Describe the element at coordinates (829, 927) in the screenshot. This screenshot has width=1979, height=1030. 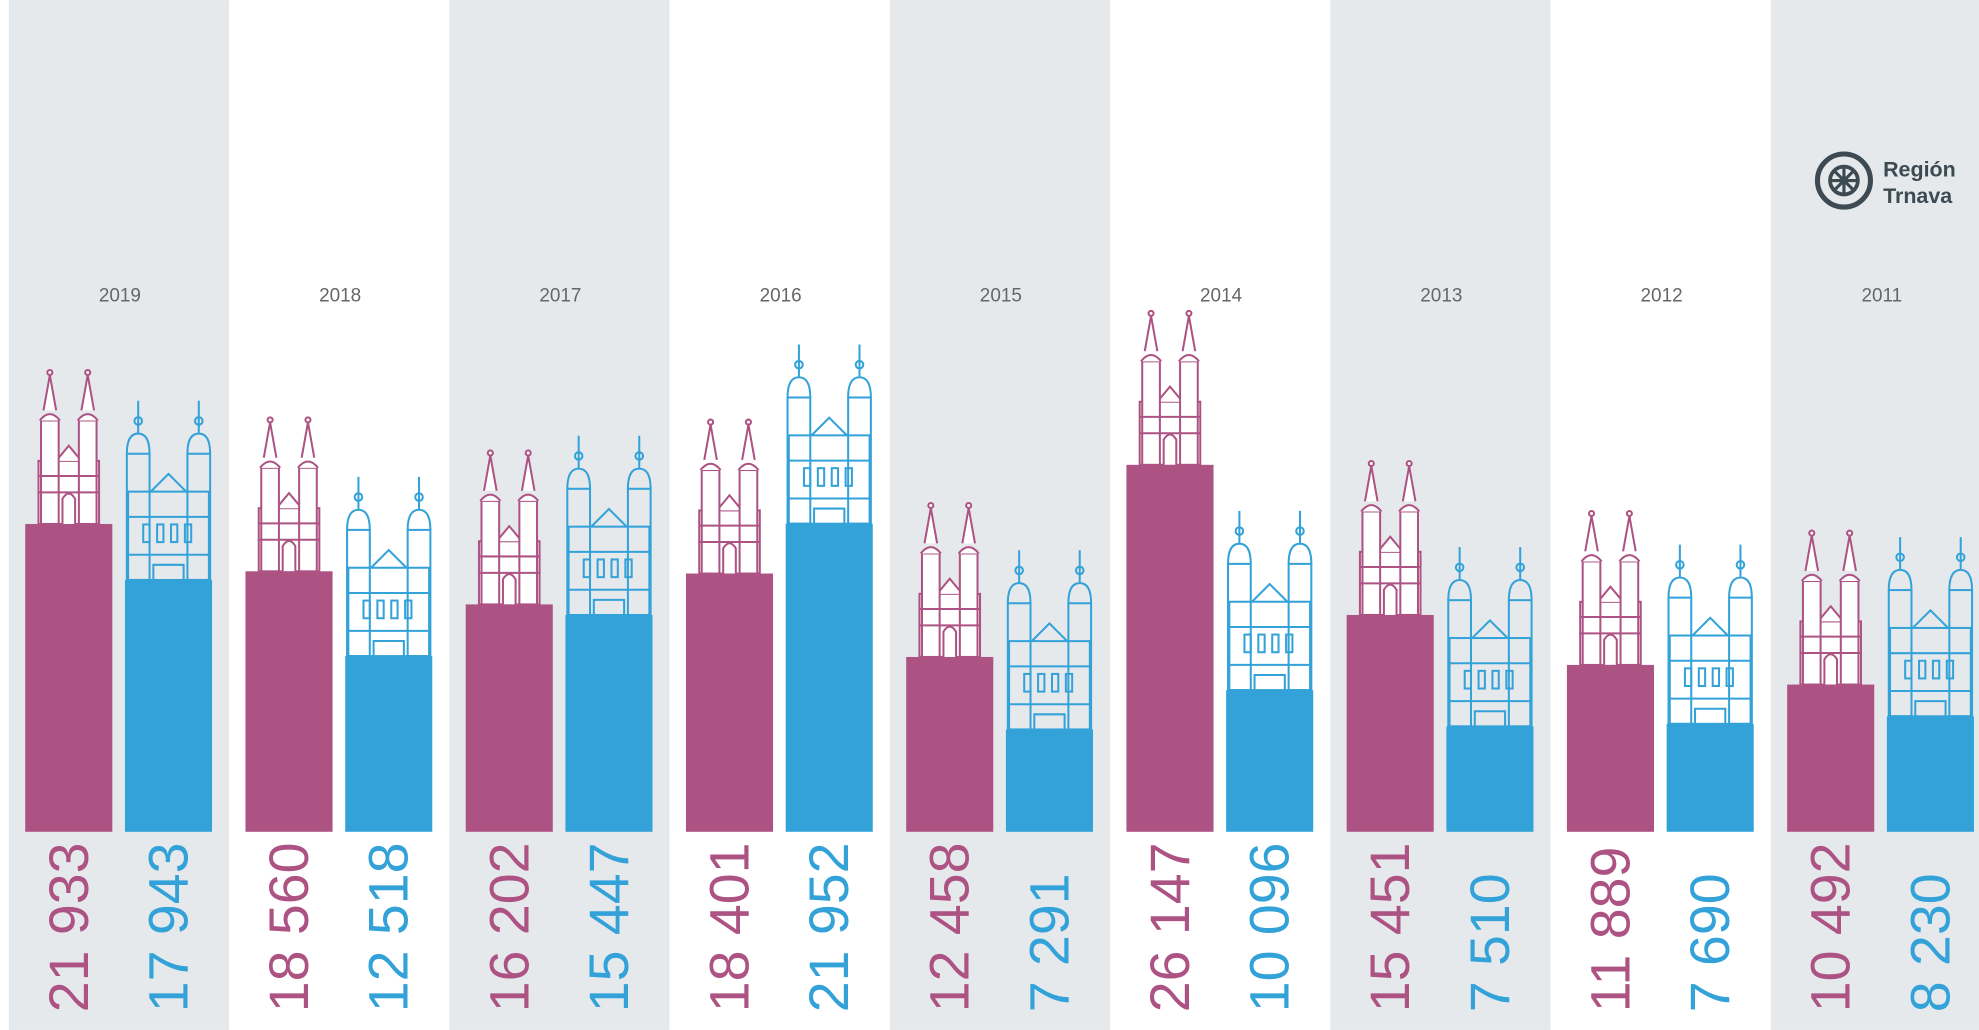
I see `value-label: 21 952` at that location.